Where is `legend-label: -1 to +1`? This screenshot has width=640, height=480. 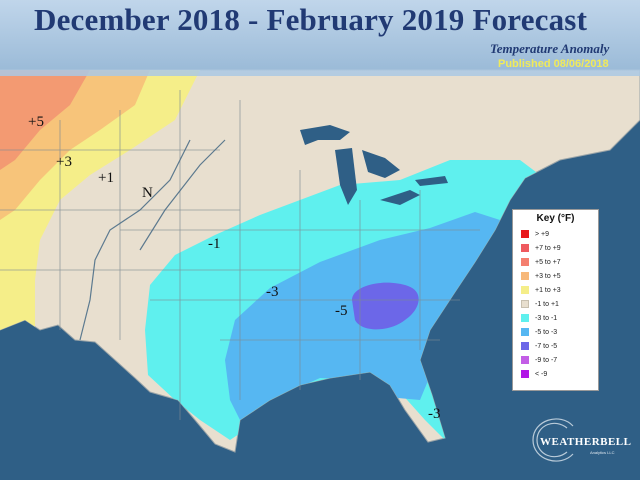
legend-label: -1 to +1 is located at coordinates (547, 304).